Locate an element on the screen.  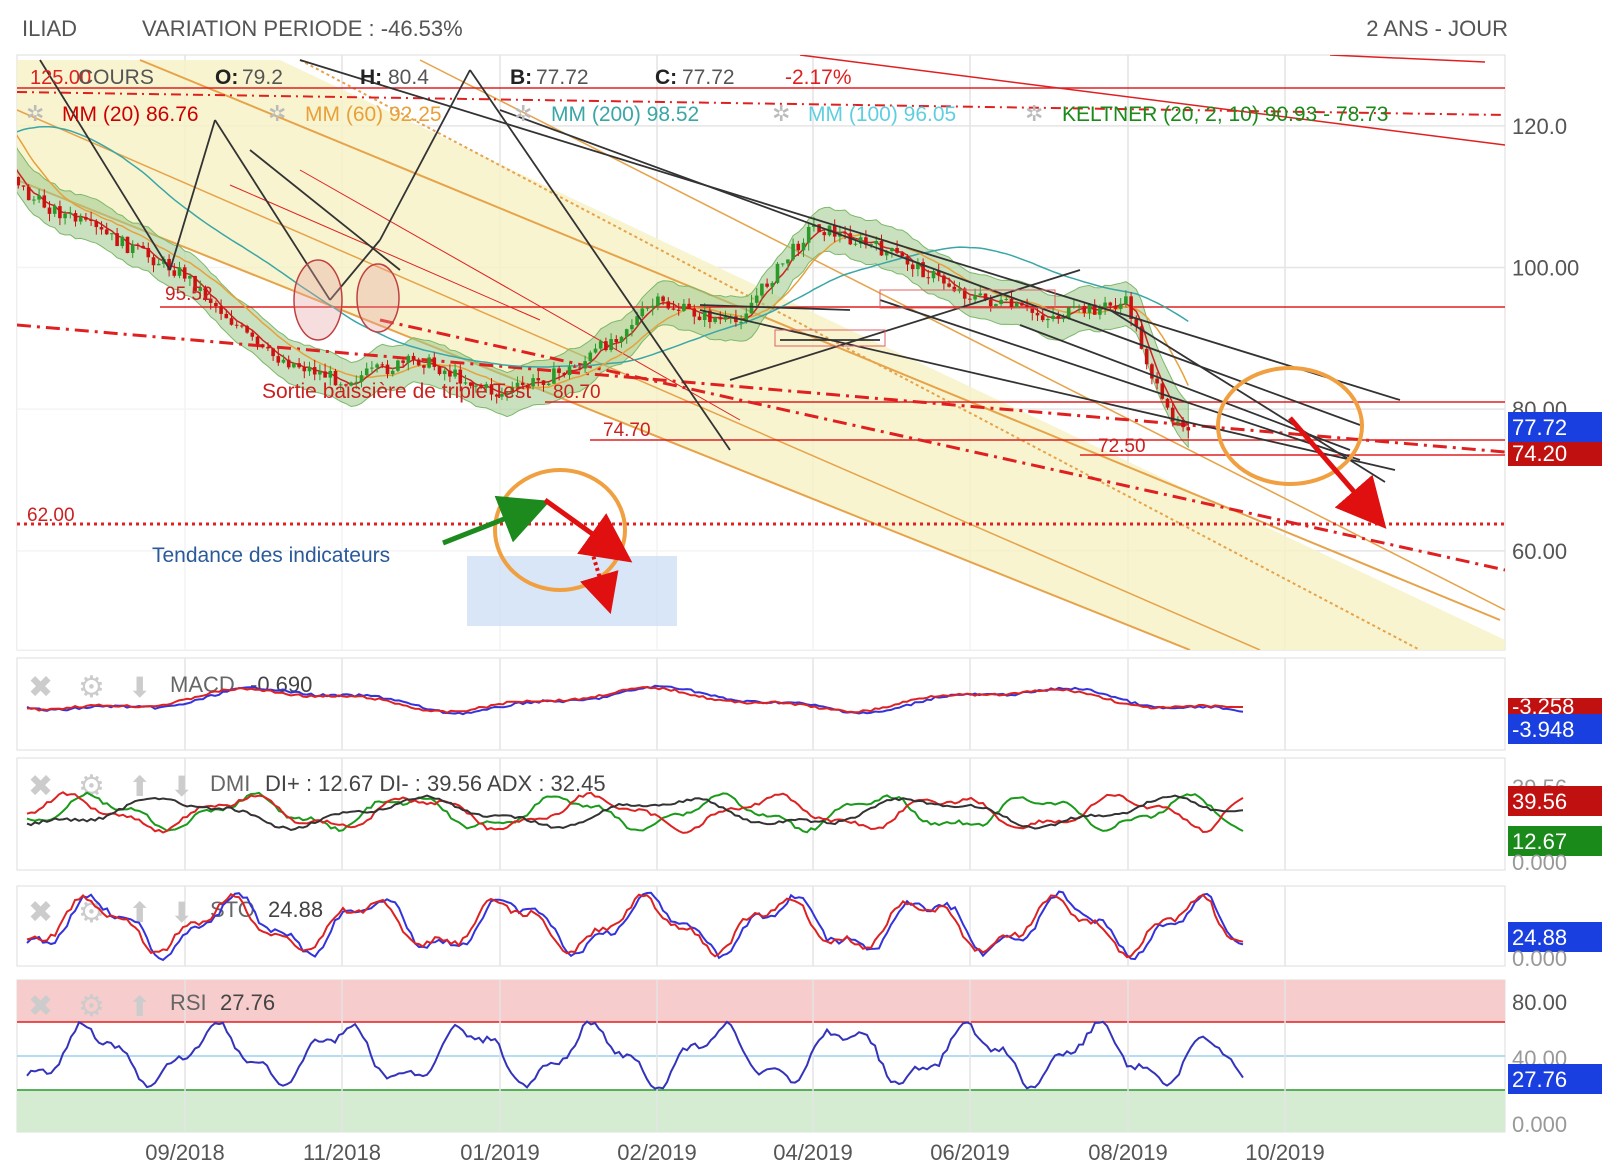
macd-badge-top is located at coordinates (1555, 706).